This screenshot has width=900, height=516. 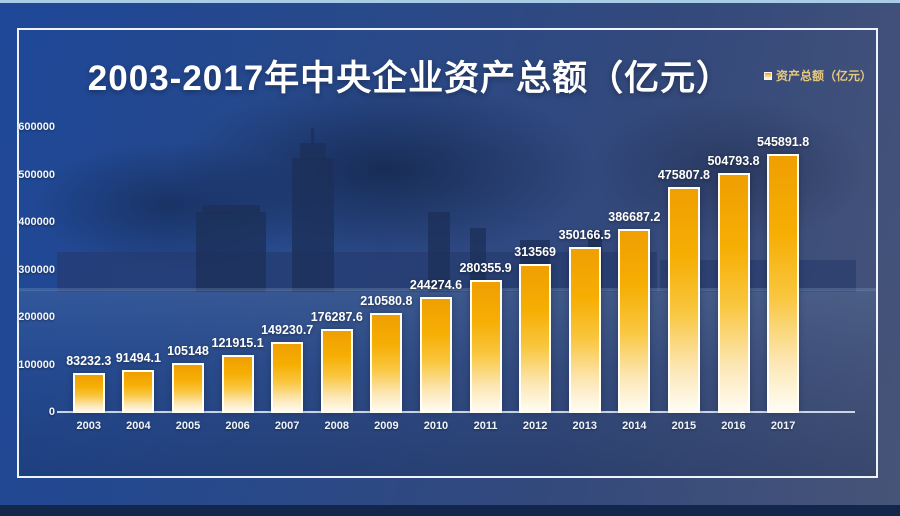 I want to click on bar-slot: 350166.5, so click(x=584, y=270).